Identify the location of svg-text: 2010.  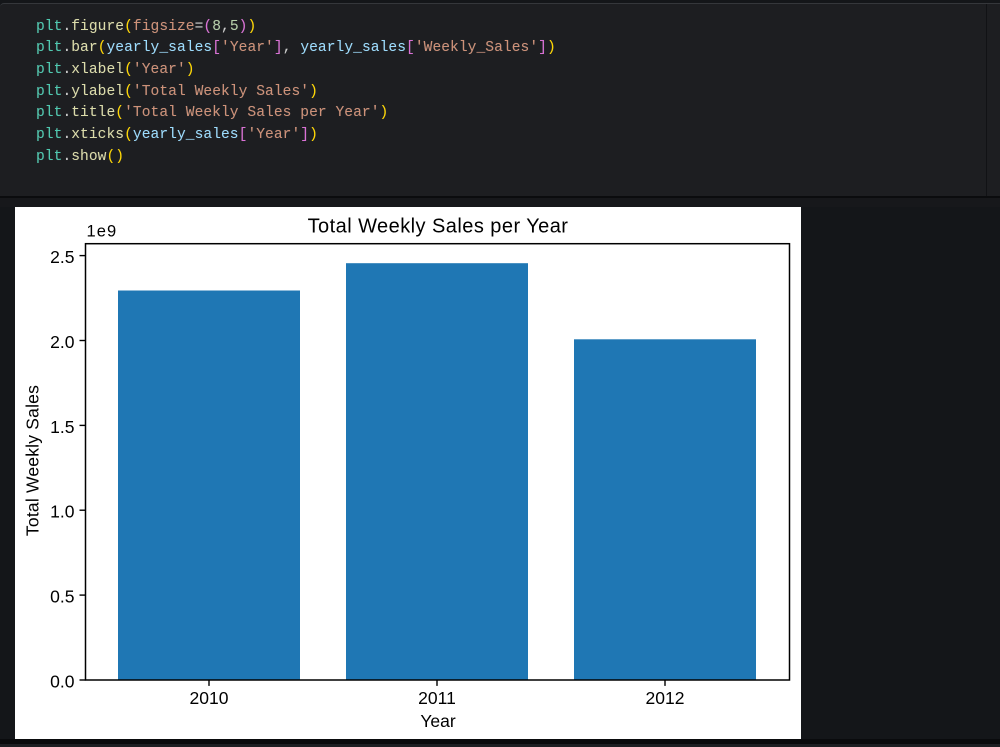
(209, 698).